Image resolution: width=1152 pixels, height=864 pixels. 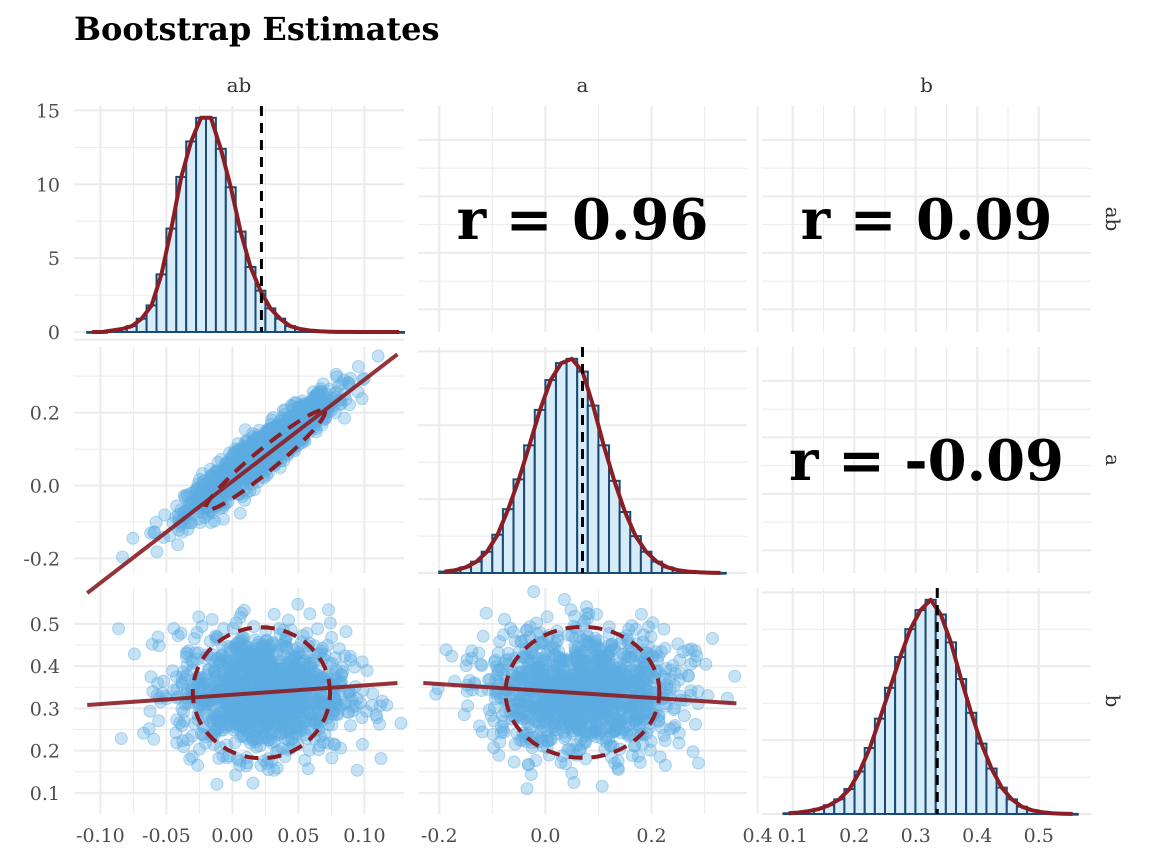 What do you see at coordinates (582, 690) in the screenshot?
I see `scatter-points-b-vs-a` at bounding box center [582, 690].